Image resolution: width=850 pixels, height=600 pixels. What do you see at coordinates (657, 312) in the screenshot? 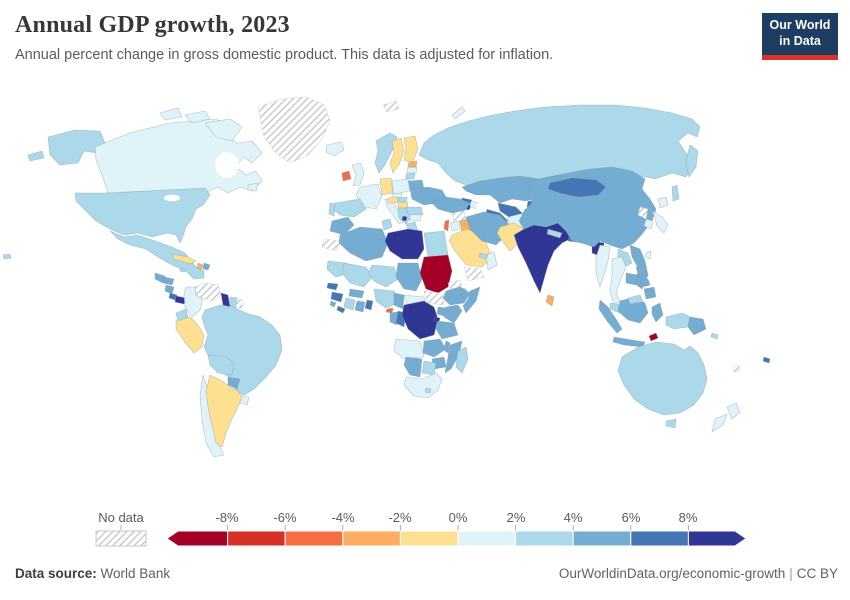
I see `country-sulawesi` at bounding box center [657, 312].